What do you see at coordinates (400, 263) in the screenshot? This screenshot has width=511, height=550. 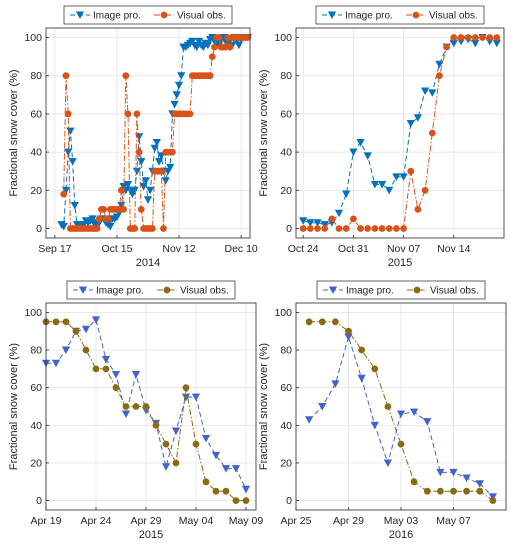 I see `x-axis-label: 2015` at bounding box center [400, 263].